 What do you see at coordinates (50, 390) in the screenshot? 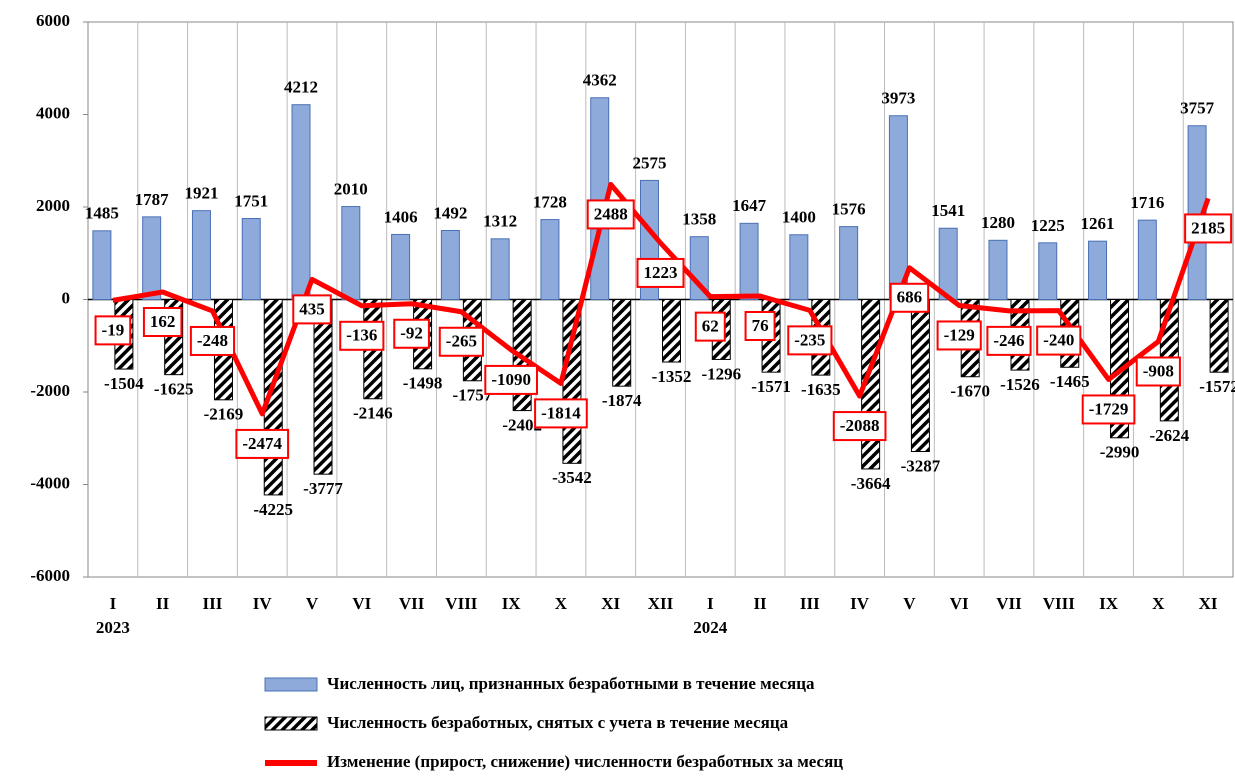
I see `y-tick-label: -2000` at bounding box center [50, 390].